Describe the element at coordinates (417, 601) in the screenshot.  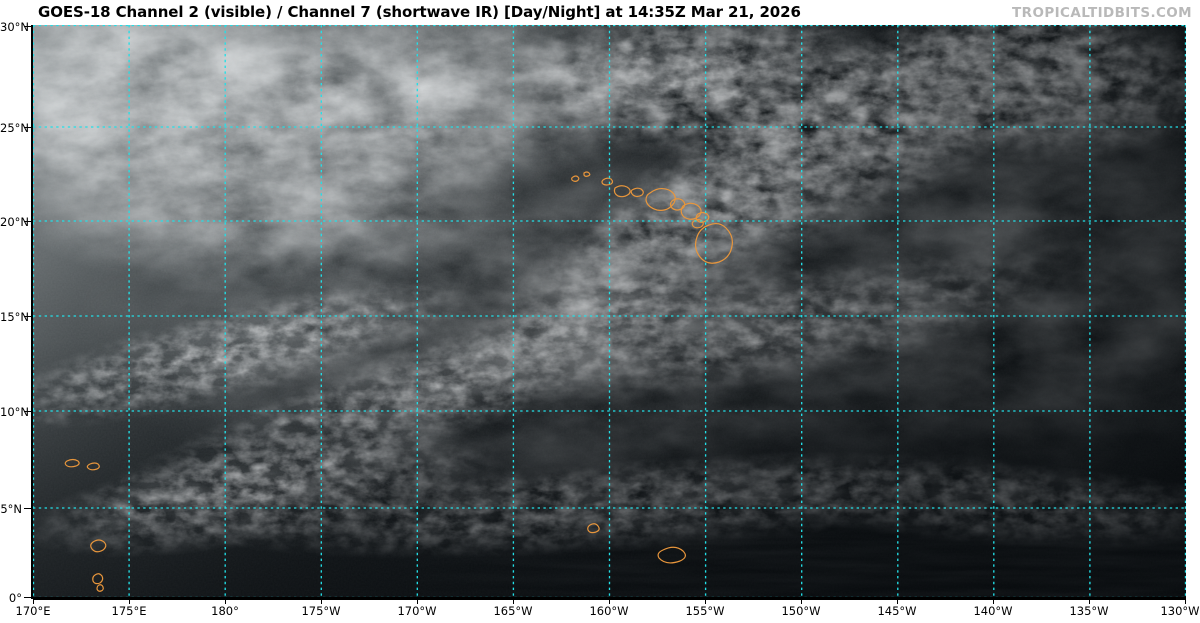
I see `lon-tick-170w` at that location.